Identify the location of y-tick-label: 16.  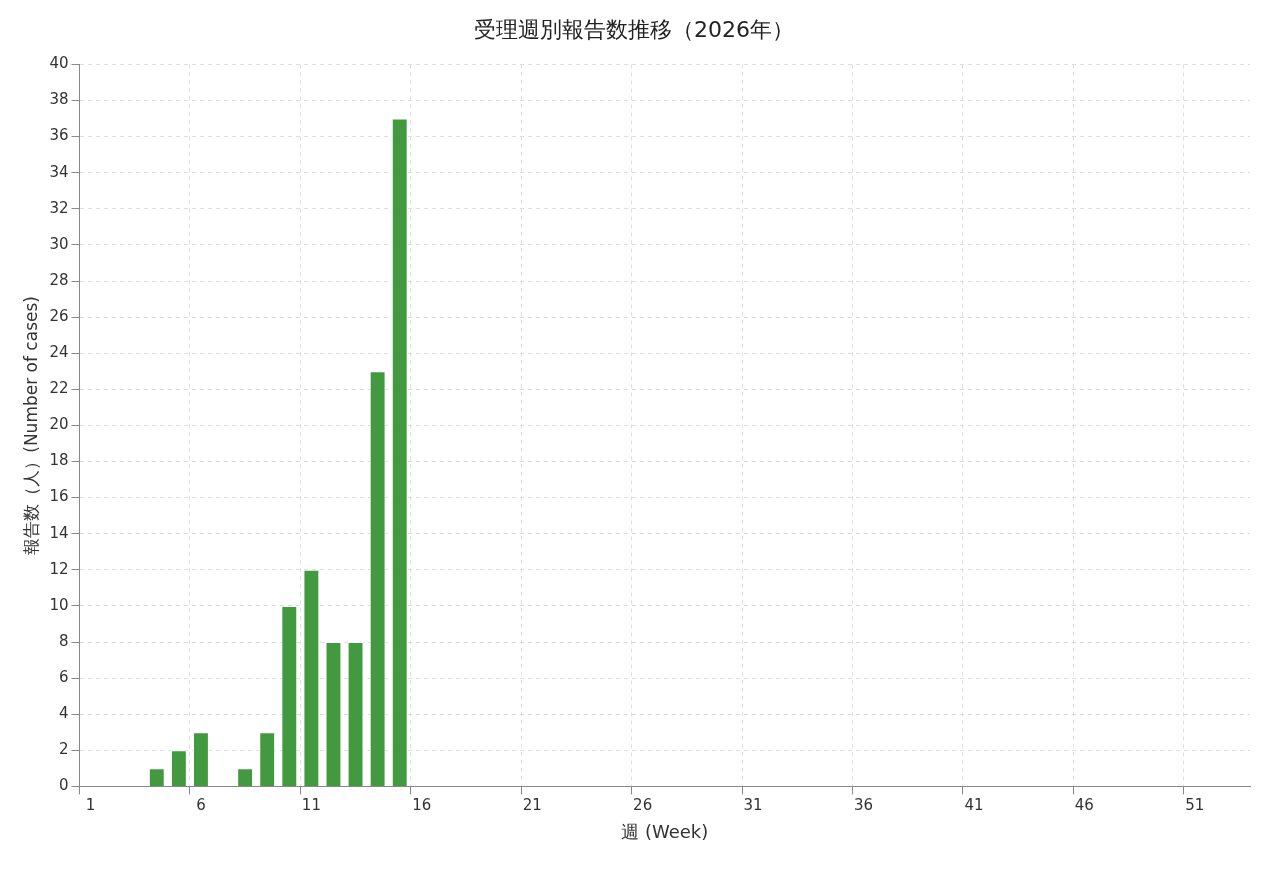
(59, 496).